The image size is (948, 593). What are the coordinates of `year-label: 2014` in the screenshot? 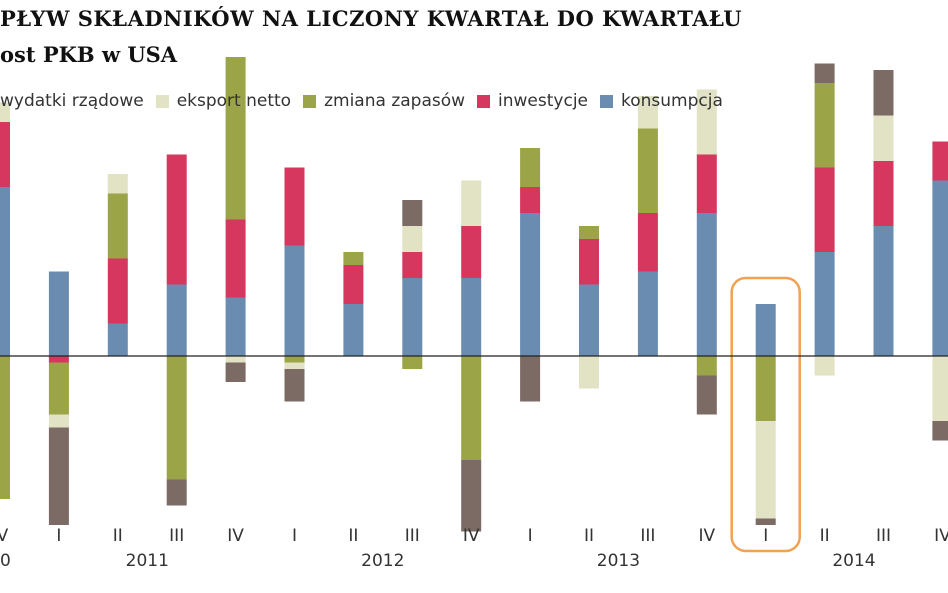 It's located at (853, 561).